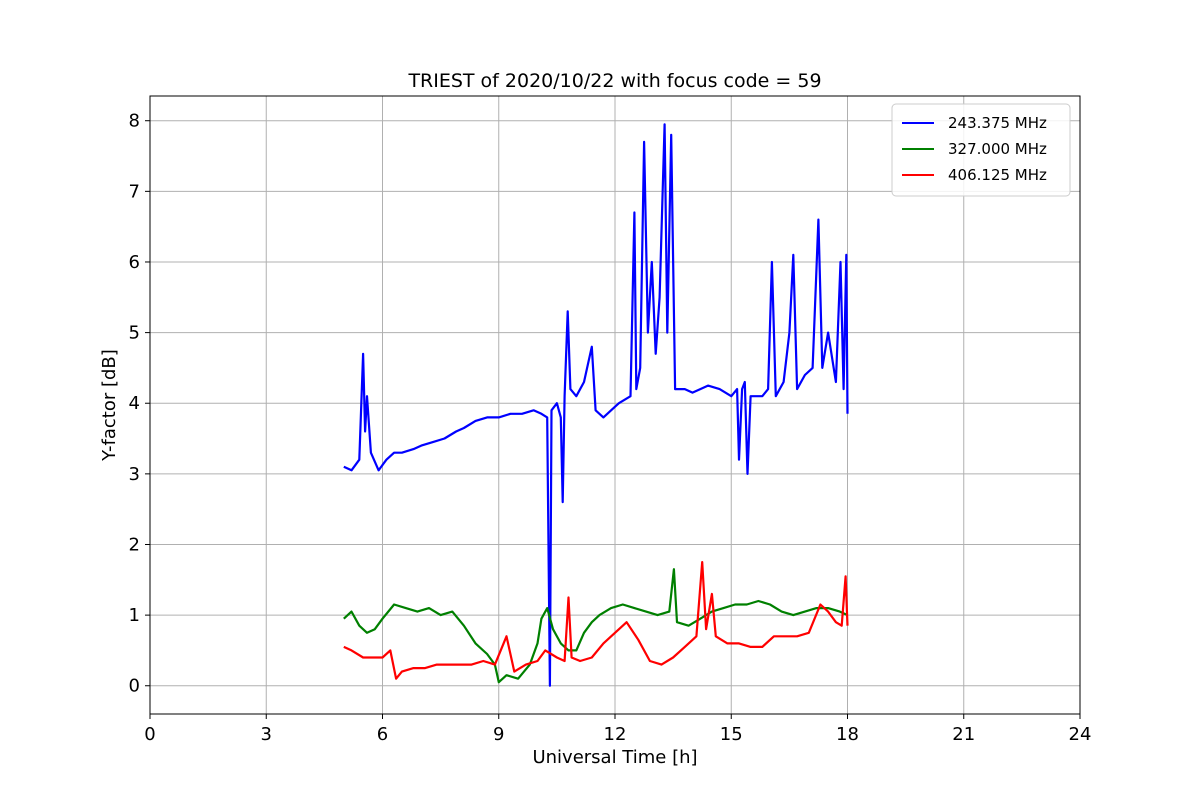  What do you see at coordinates (1080, 734) in the screenshot?
I see `x-tick-label: 24` at bounding box center [1080, 734].